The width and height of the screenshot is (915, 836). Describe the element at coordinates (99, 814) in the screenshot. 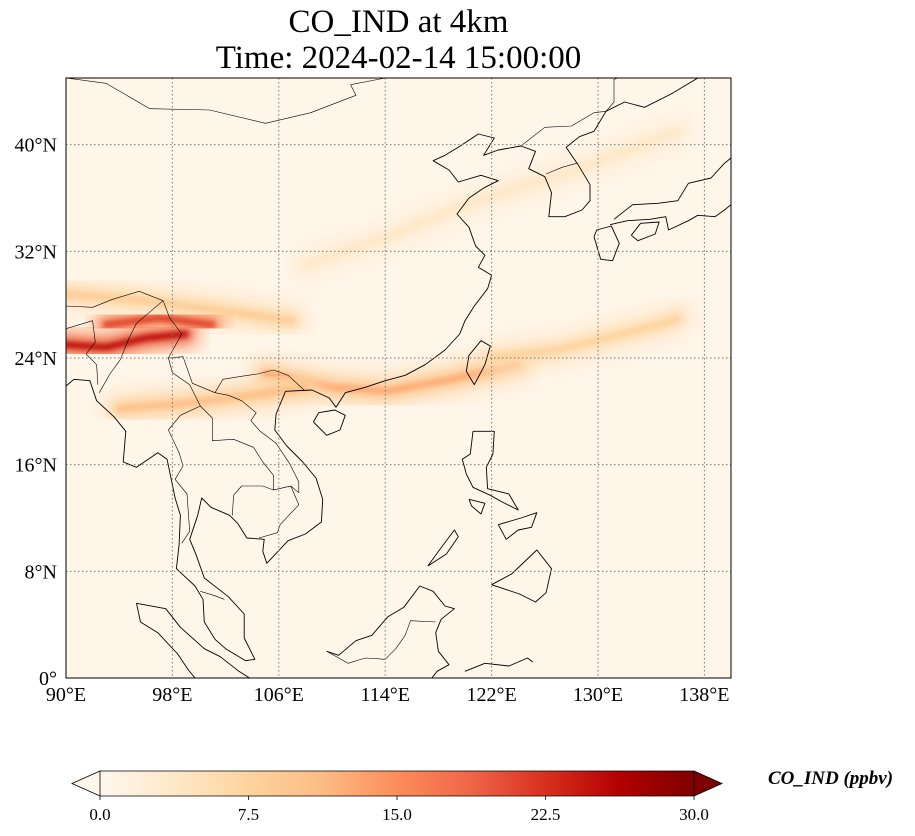

I see `colorbar-tick-label: 0.0` at that location.